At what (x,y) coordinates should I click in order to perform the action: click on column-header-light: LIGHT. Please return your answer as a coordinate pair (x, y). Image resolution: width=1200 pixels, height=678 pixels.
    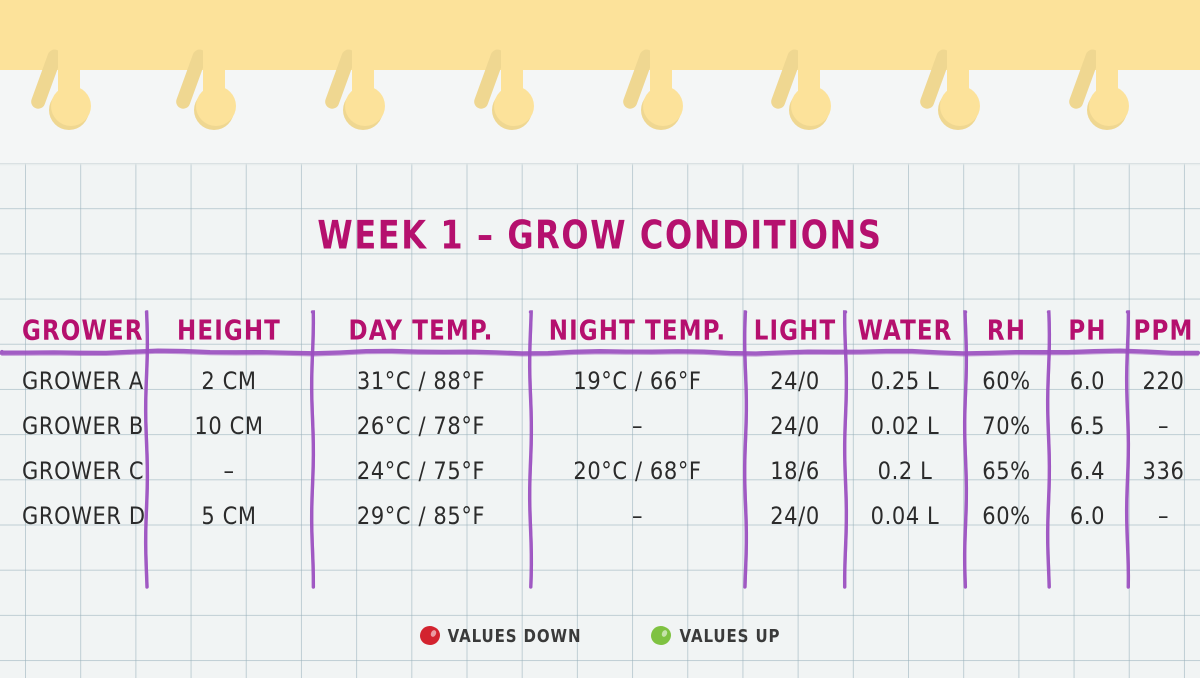
    Looking at the image, I should click on (795, 330).